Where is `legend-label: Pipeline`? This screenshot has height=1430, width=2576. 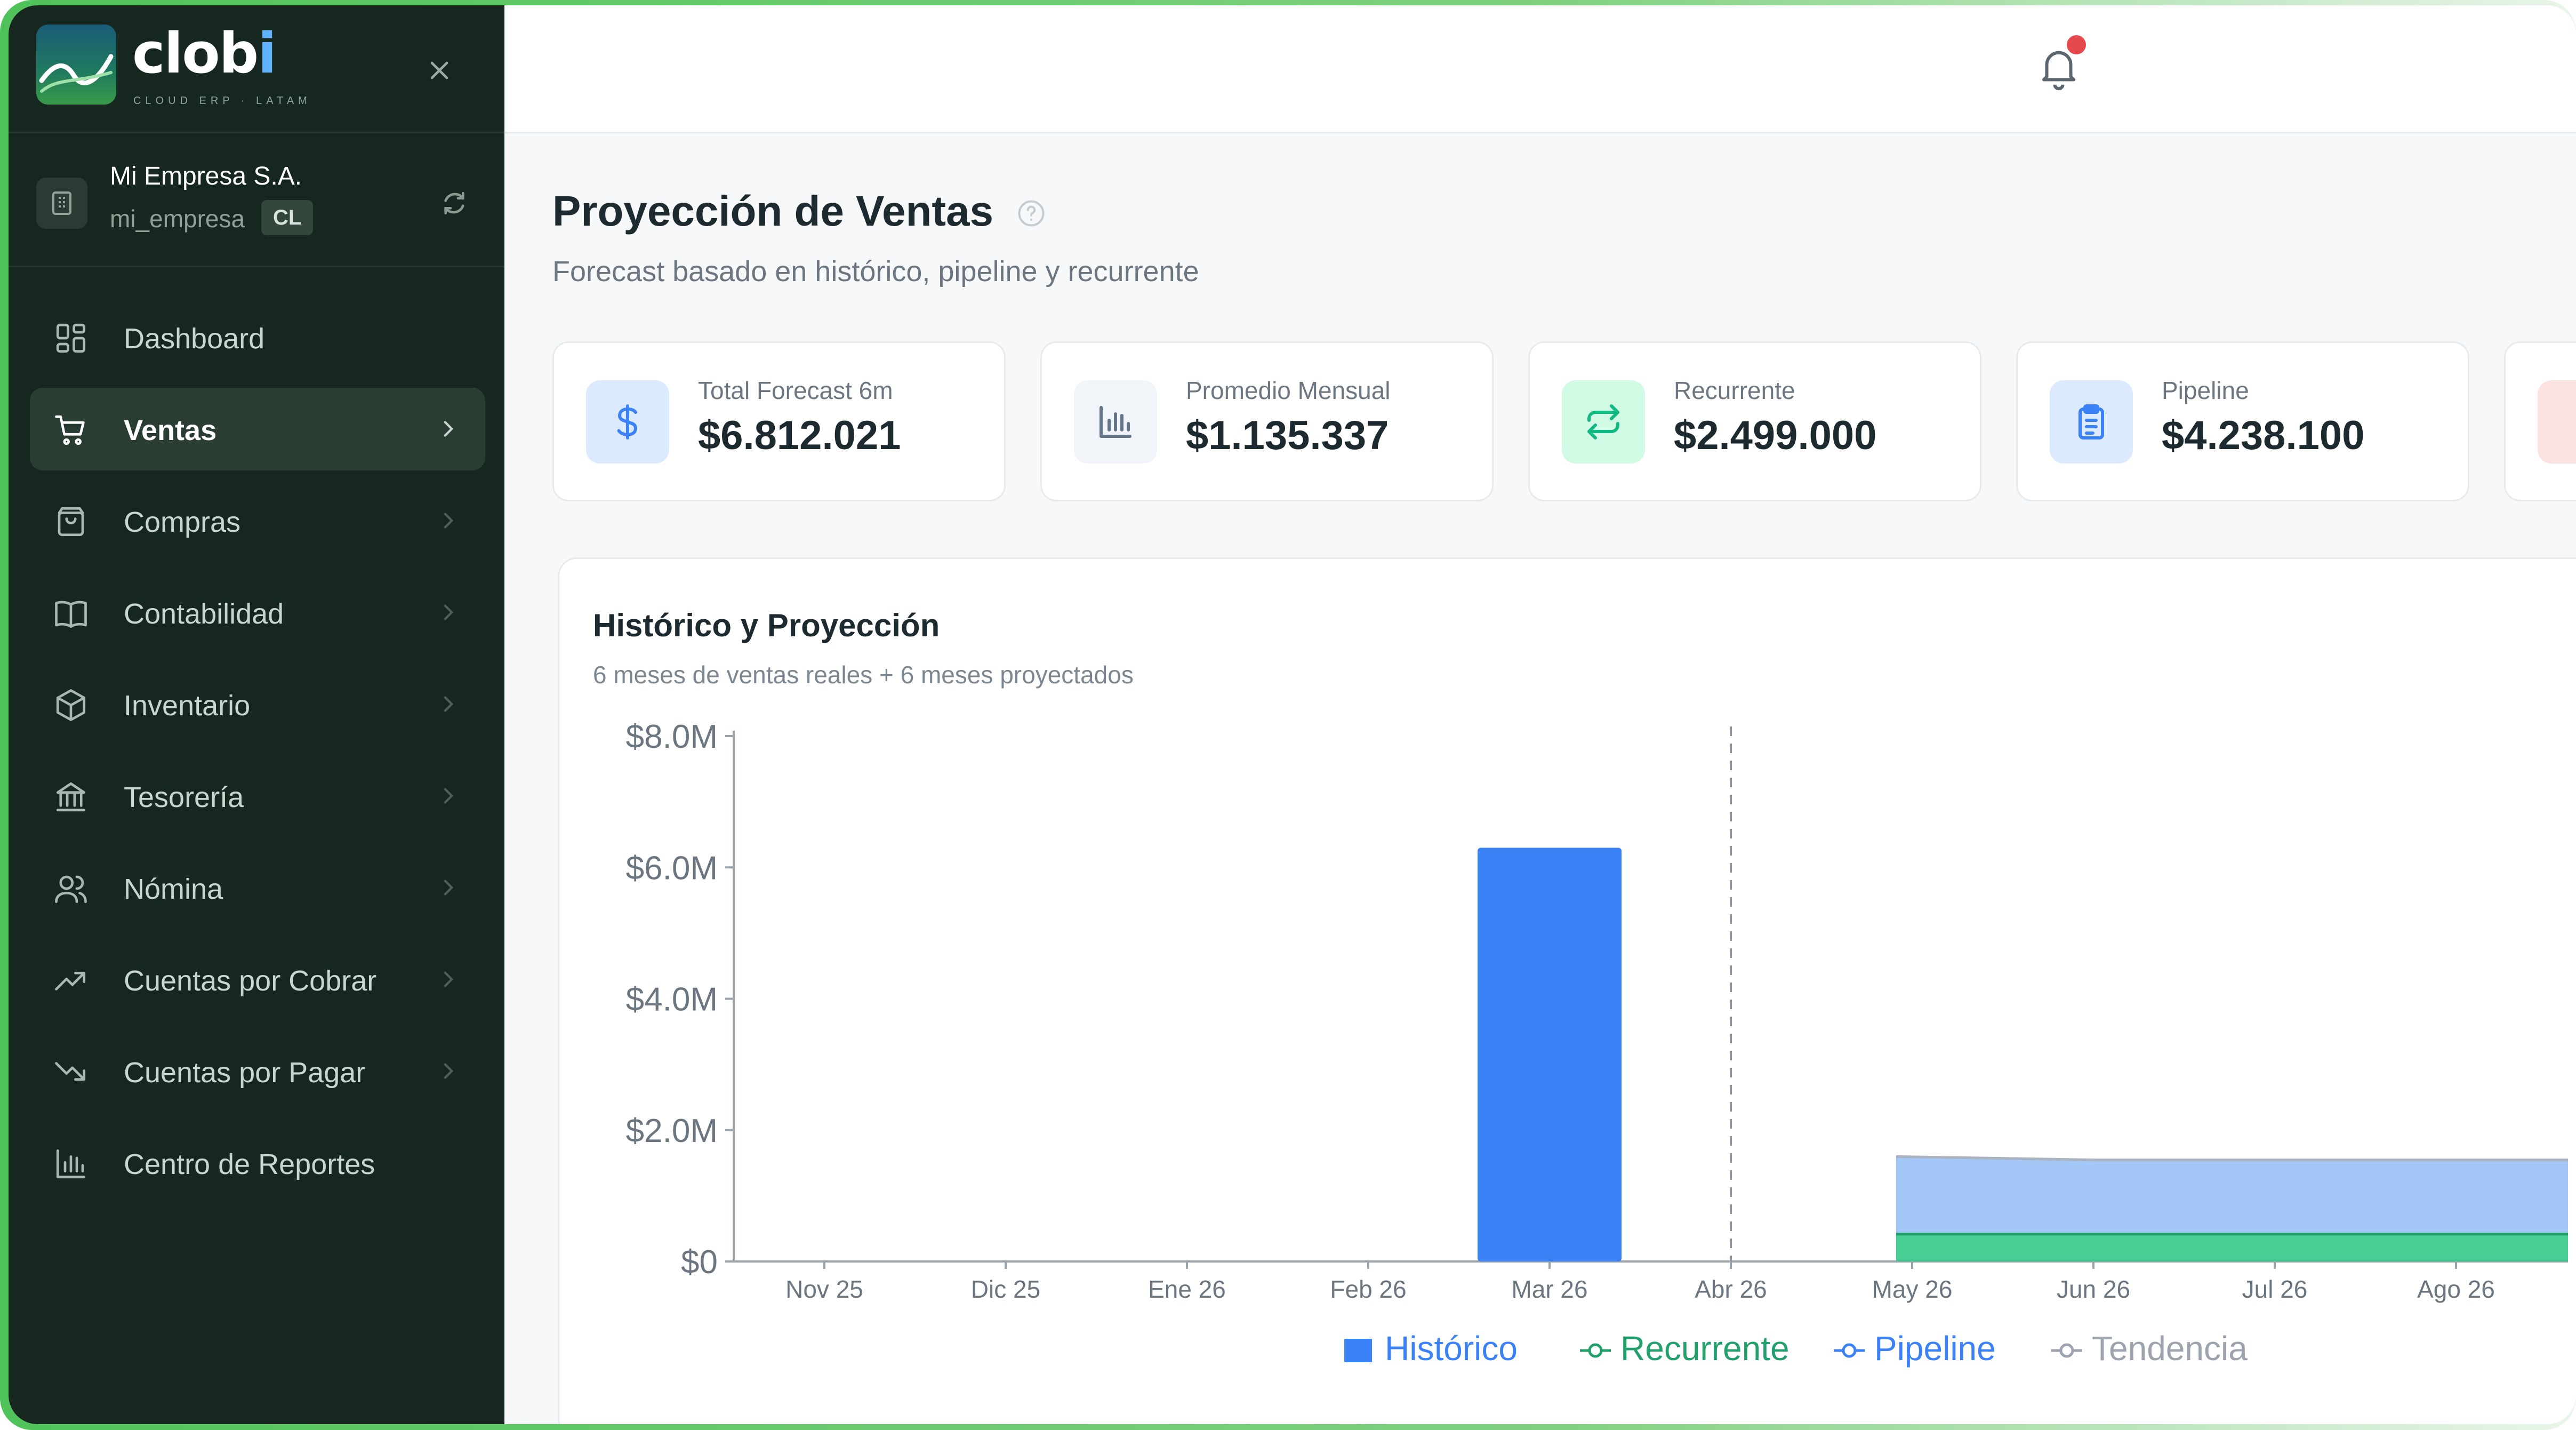 legend-label: Pipeline is located at coordinates (1935, 1348).